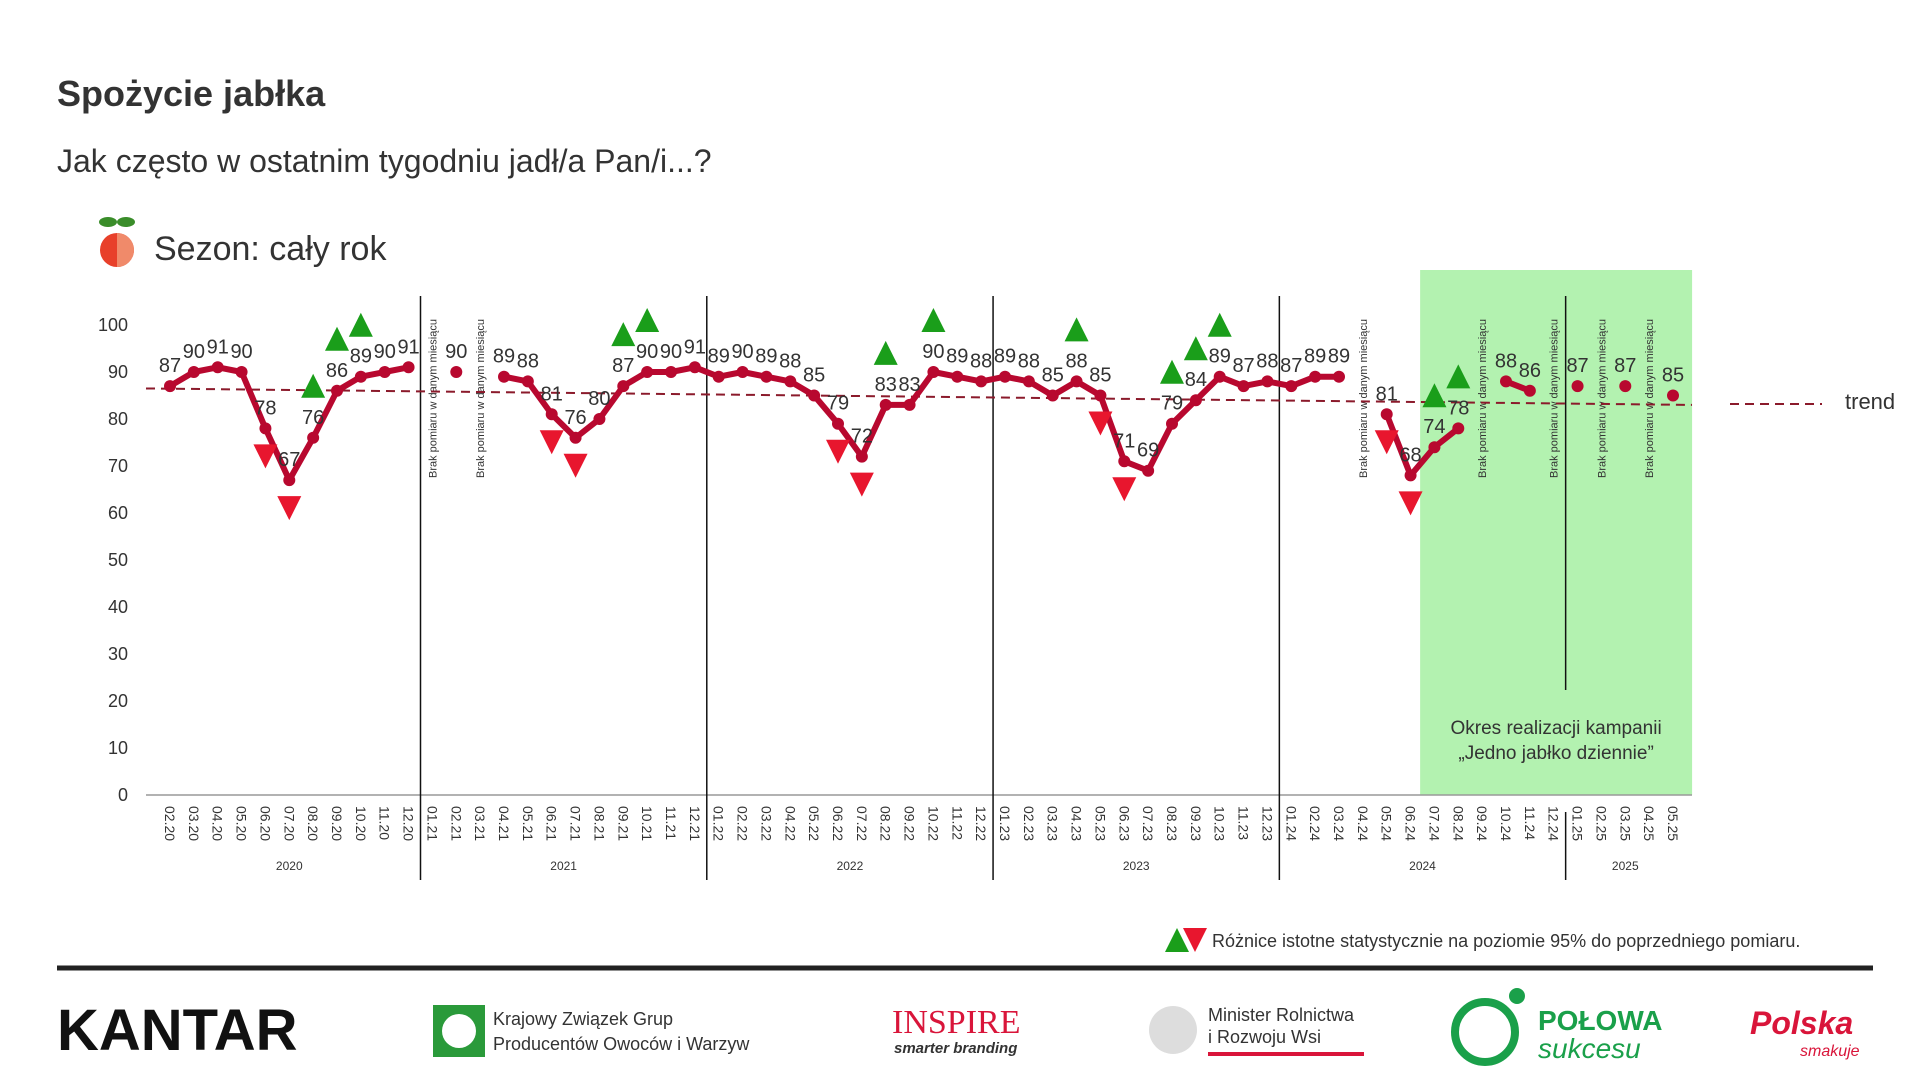 The image size is (1920, 1080). Describe the element at coordinates (838, 823) in the screenshot. I see `x-tick-label: 06.22` at that location.